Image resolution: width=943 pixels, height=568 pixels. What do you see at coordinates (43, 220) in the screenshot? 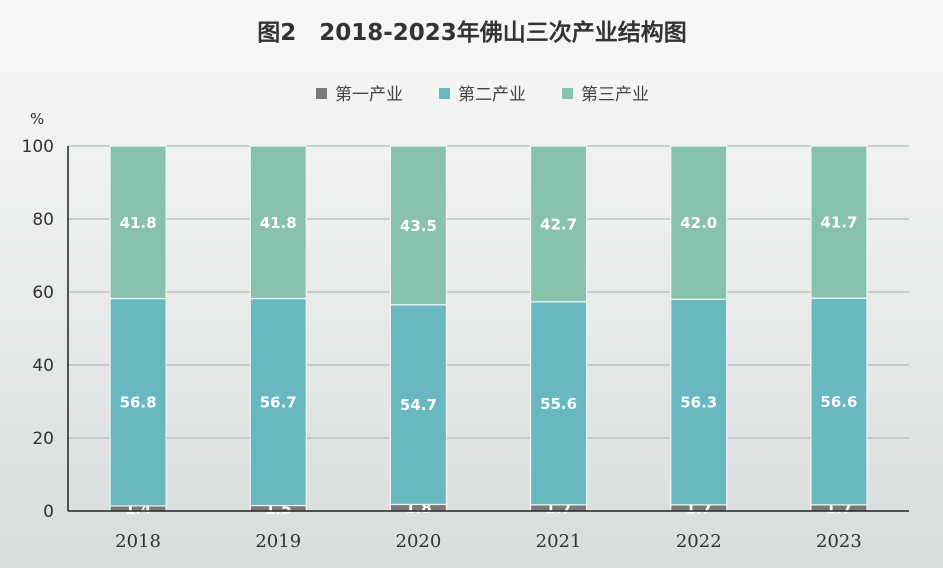
I see `y-tick-label: 80` at bounding box center [43, 220].